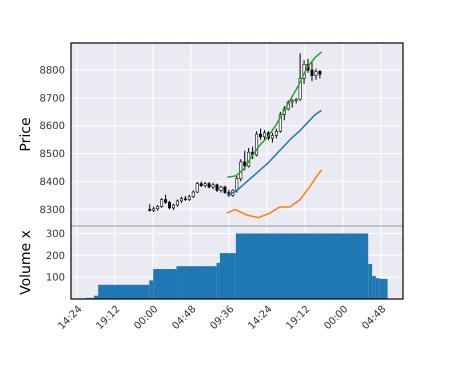 The image size is (474, 365). I want to click on y-tick-label: 8700, so click(52, 98).